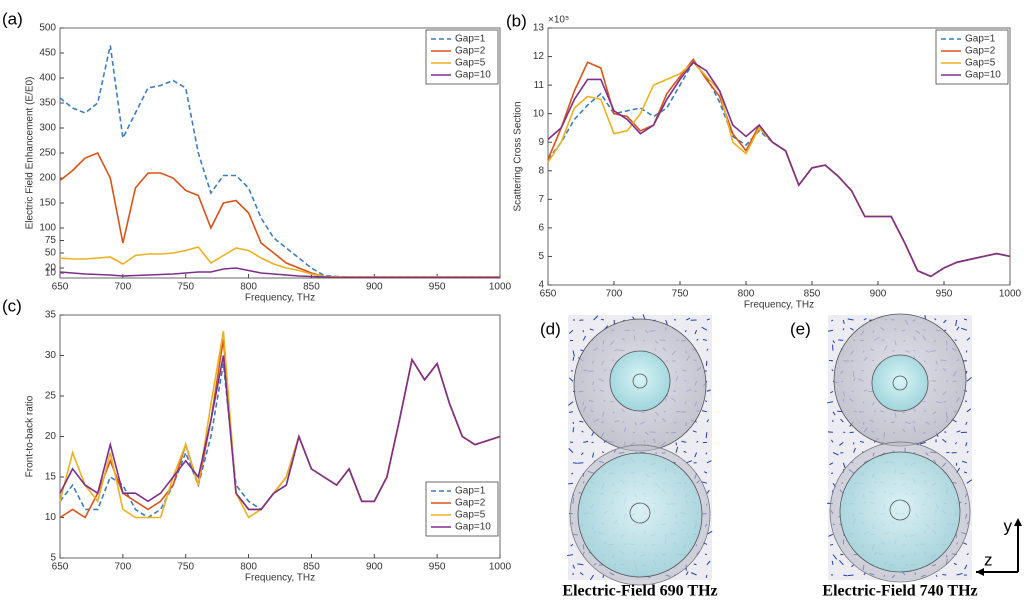 The image size is (1024, 601). What do you see at coordinates (516, 20) in the screenshot?
I see `panel-label: (b)` at bounding box center [516, 20].